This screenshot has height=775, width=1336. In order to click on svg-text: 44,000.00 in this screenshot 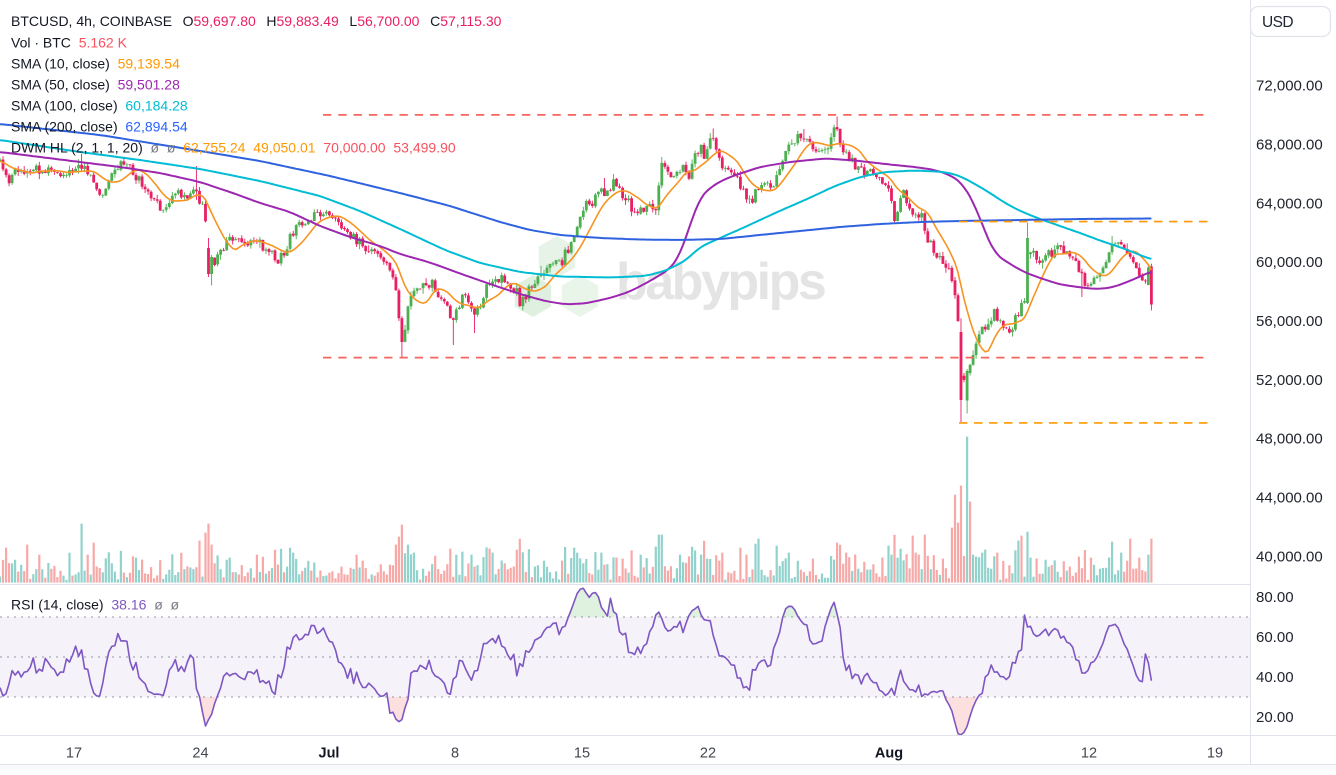, I will do `click(1289, 498)`.